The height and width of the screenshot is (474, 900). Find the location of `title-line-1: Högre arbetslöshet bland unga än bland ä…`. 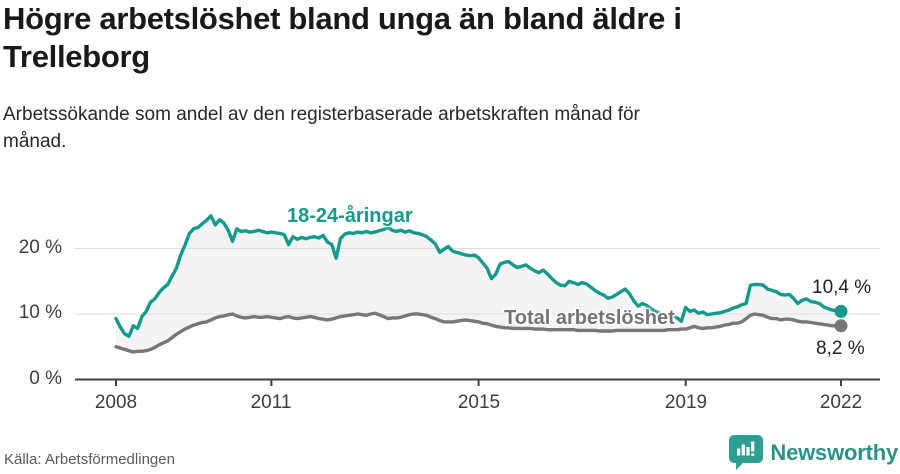

title-line-1: Högre arbetslöshet bland unga än bland ä… is located at coordinates (342, 18).